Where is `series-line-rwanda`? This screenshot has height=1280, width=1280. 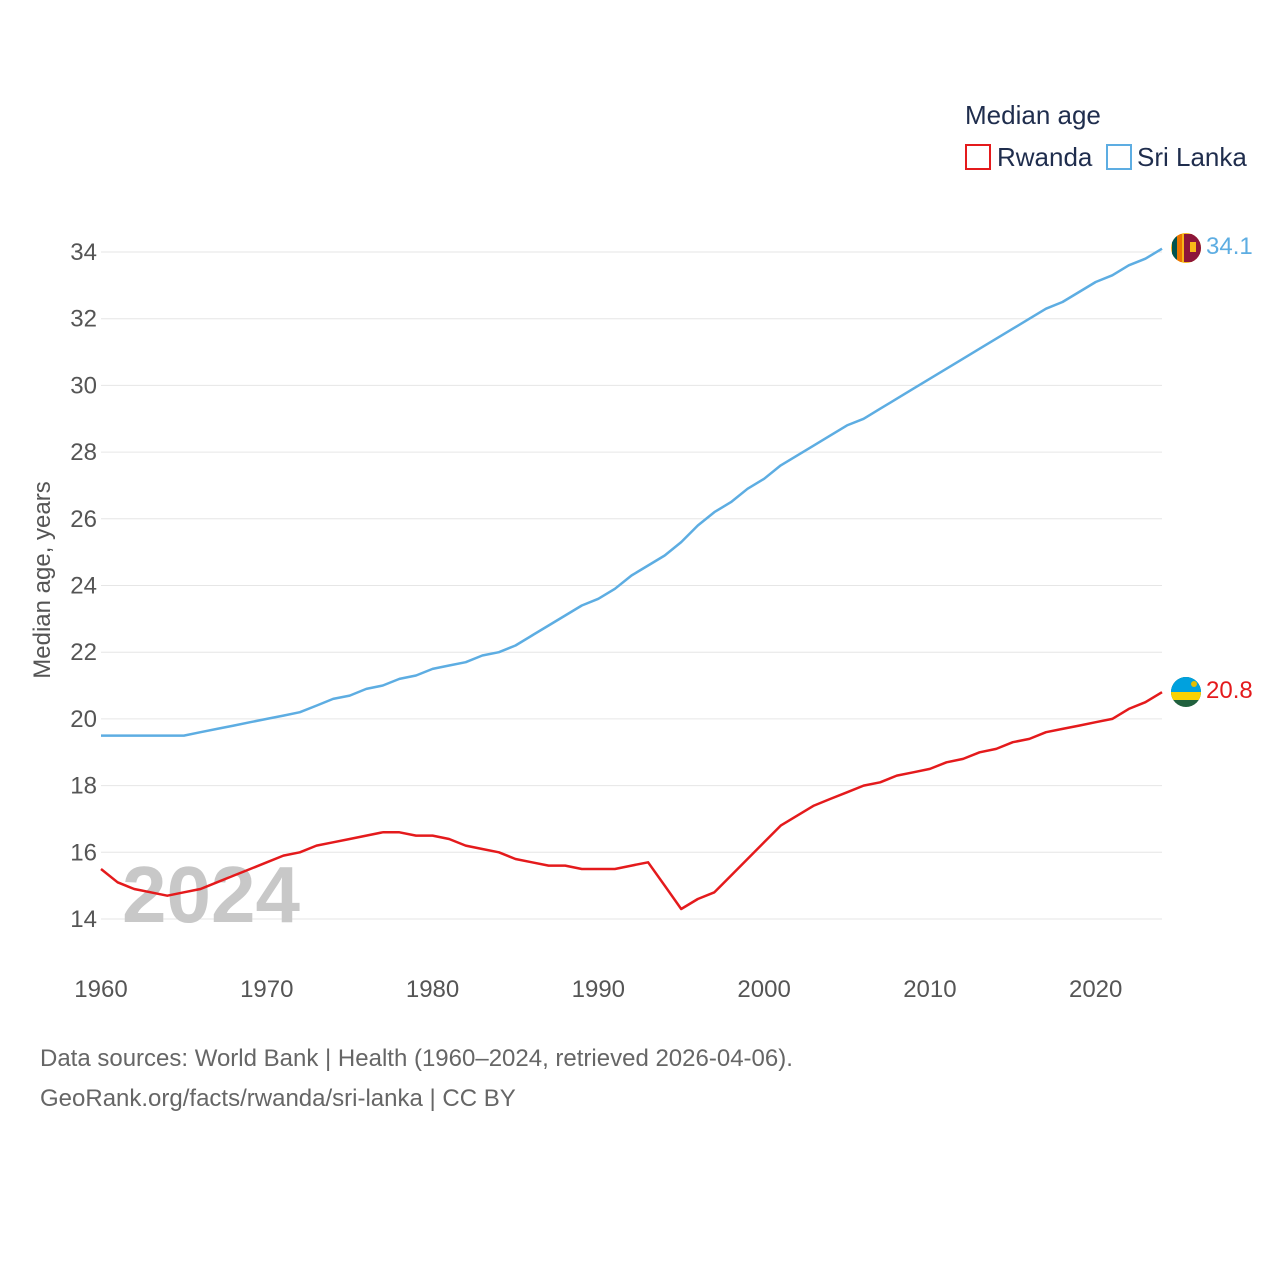 series-line-rwanda is located at coordinates (631, 801).